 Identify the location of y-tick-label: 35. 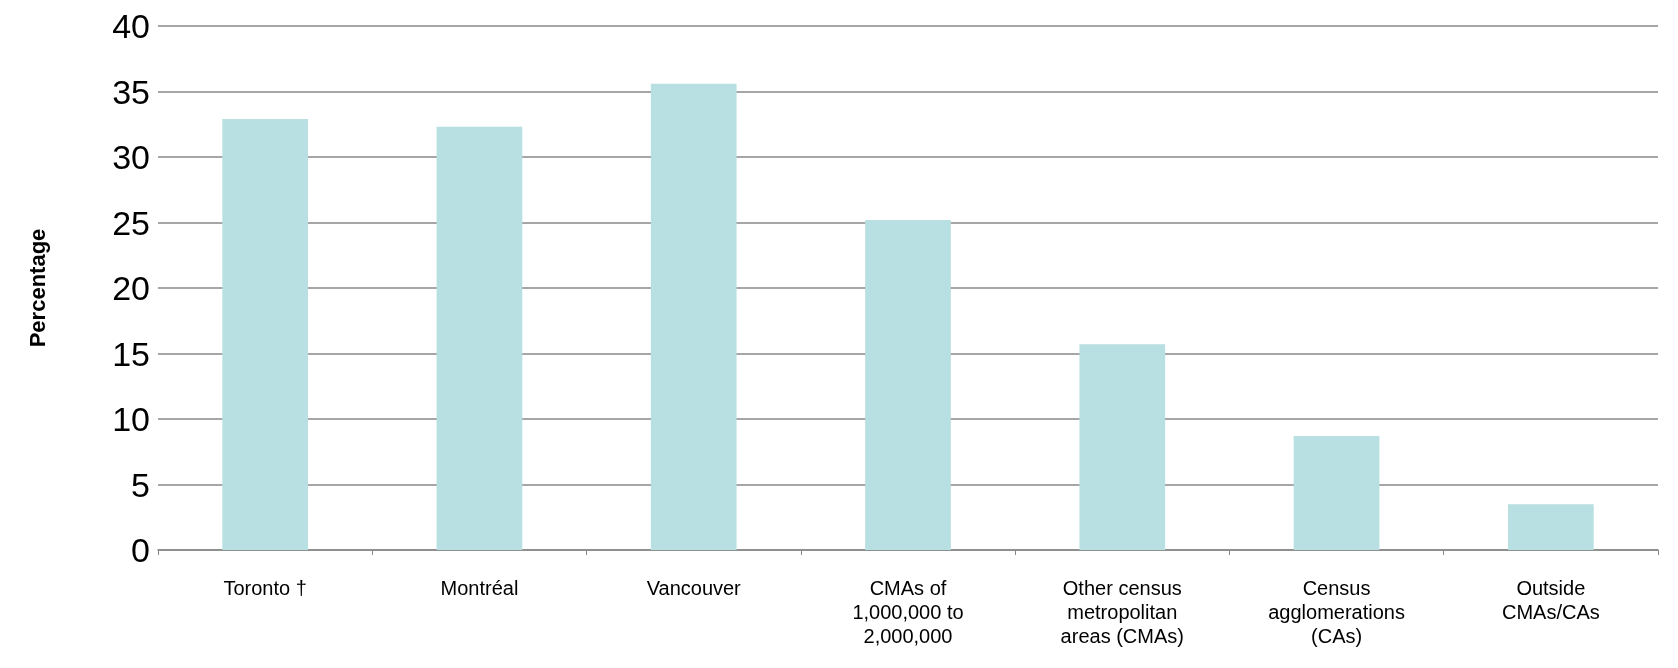
(131, 91).